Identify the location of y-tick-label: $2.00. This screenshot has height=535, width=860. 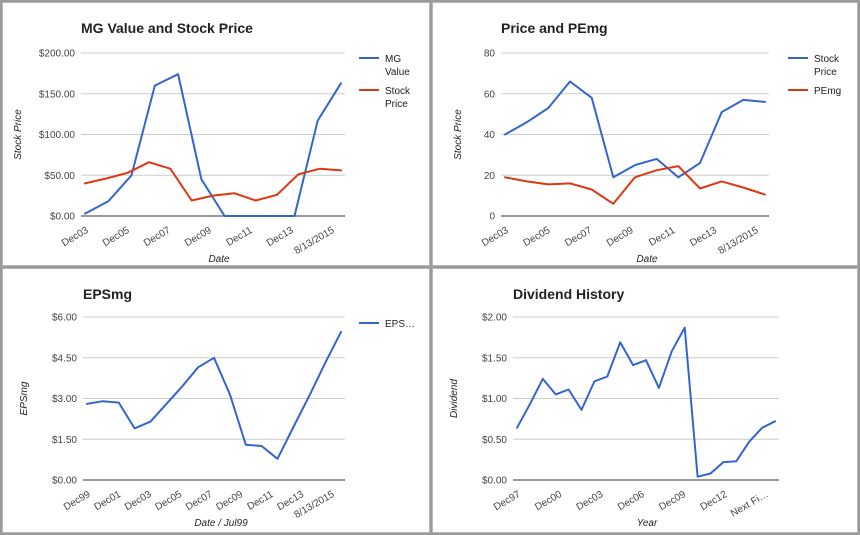
(494, 318).